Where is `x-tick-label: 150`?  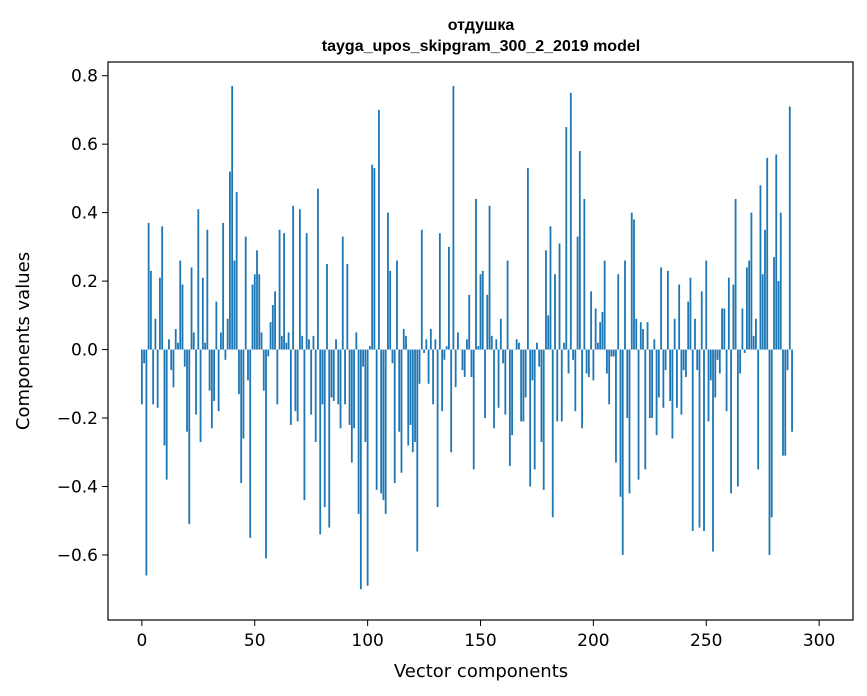
x-tick-label: 150 is located at coordinates (480, 641).